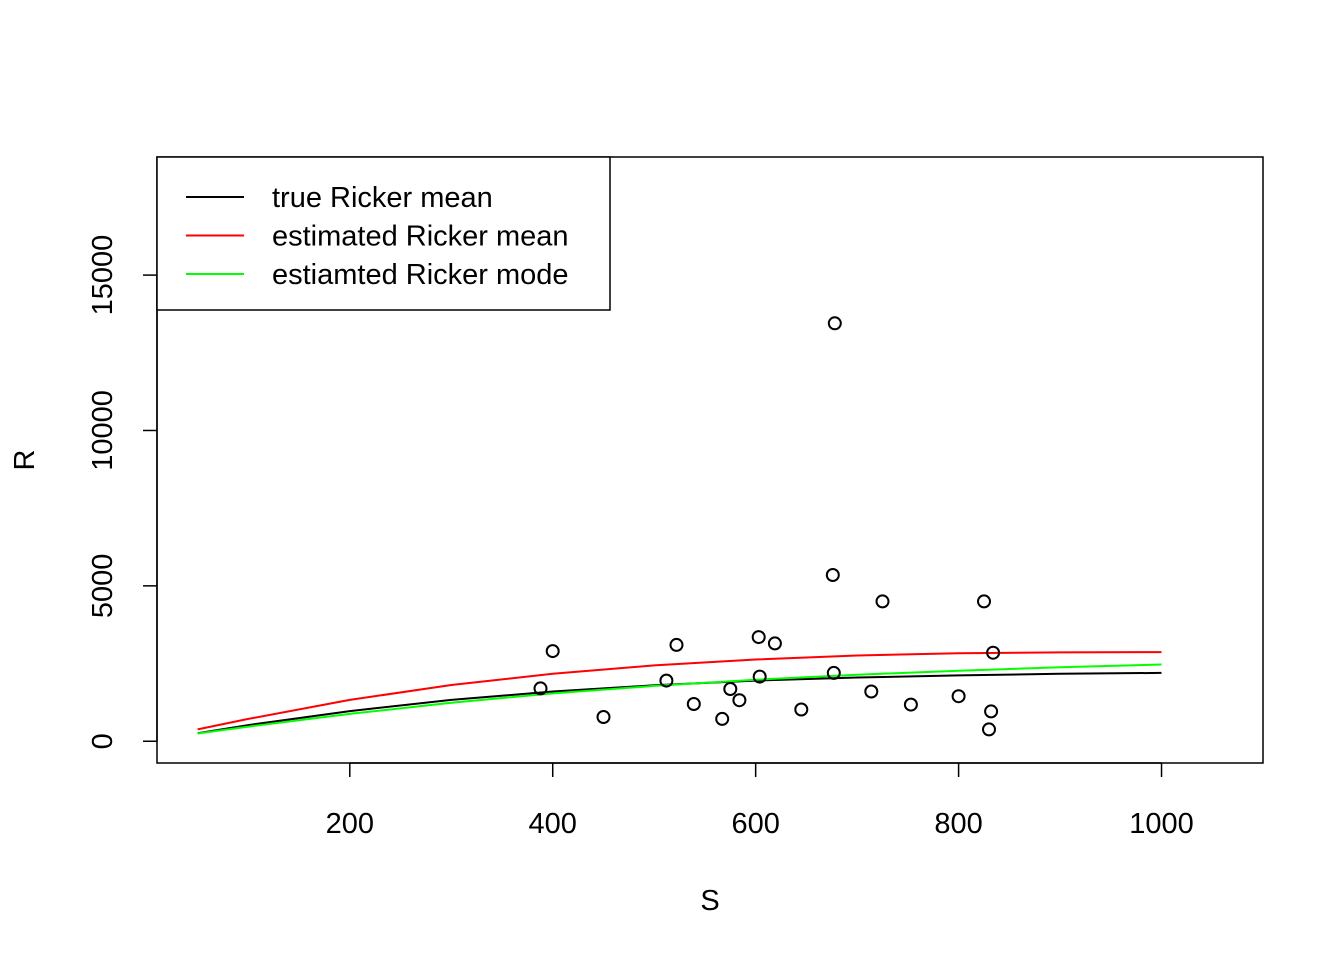  Describe the element at coordinates (755, 824) in the screenshot. I see `x-tick-label-2: 600` at that location.